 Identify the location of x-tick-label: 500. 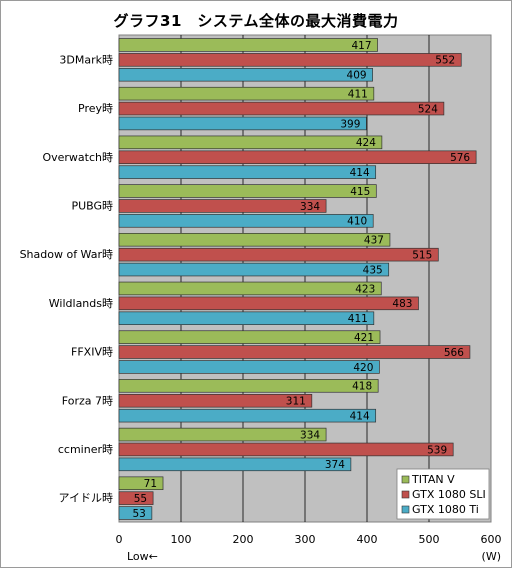
(429, 539).